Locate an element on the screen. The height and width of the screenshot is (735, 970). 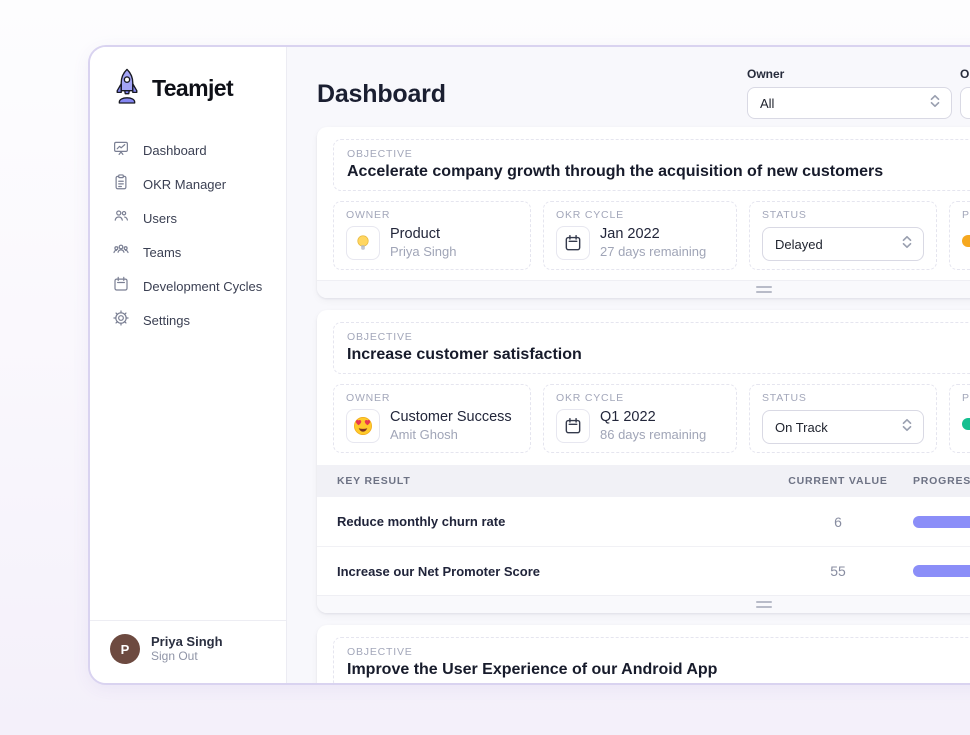
owner-box: OWNER Product Priya is located at coordinates (432, 235).